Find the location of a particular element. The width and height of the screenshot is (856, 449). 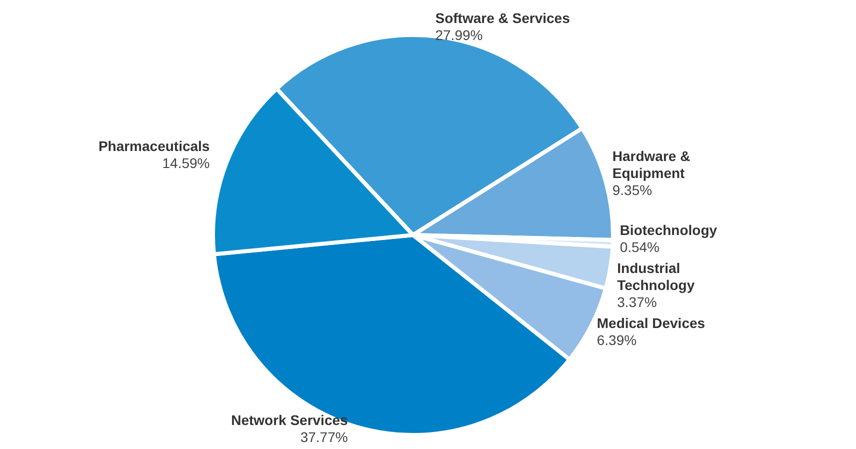

data-label: 6.39% is located at coordinates (616, 340).